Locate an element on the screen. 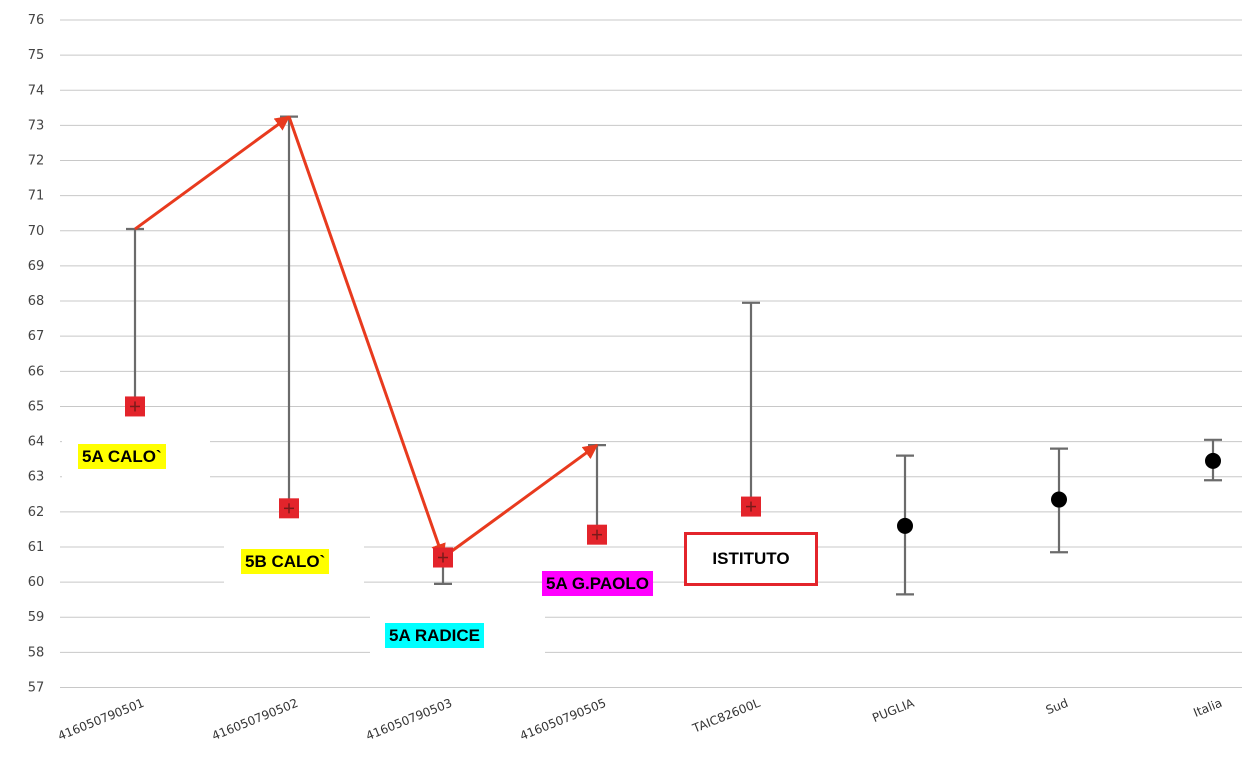 This screenshot has width=1242, height=774. y-tick-label: 57 is located at coordinates (36, 688).